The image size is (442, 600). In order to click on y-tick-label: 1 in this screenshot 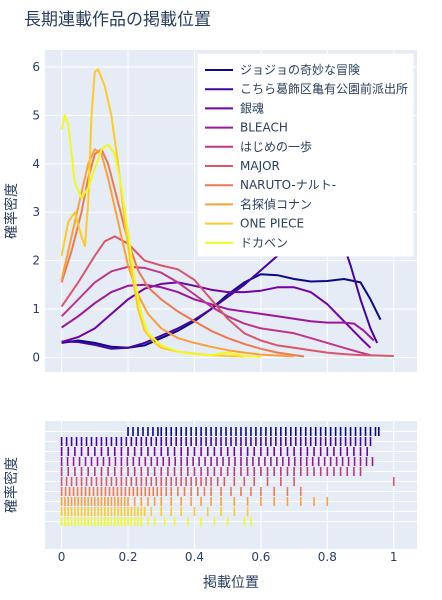, I will do `click(36, 309)`.